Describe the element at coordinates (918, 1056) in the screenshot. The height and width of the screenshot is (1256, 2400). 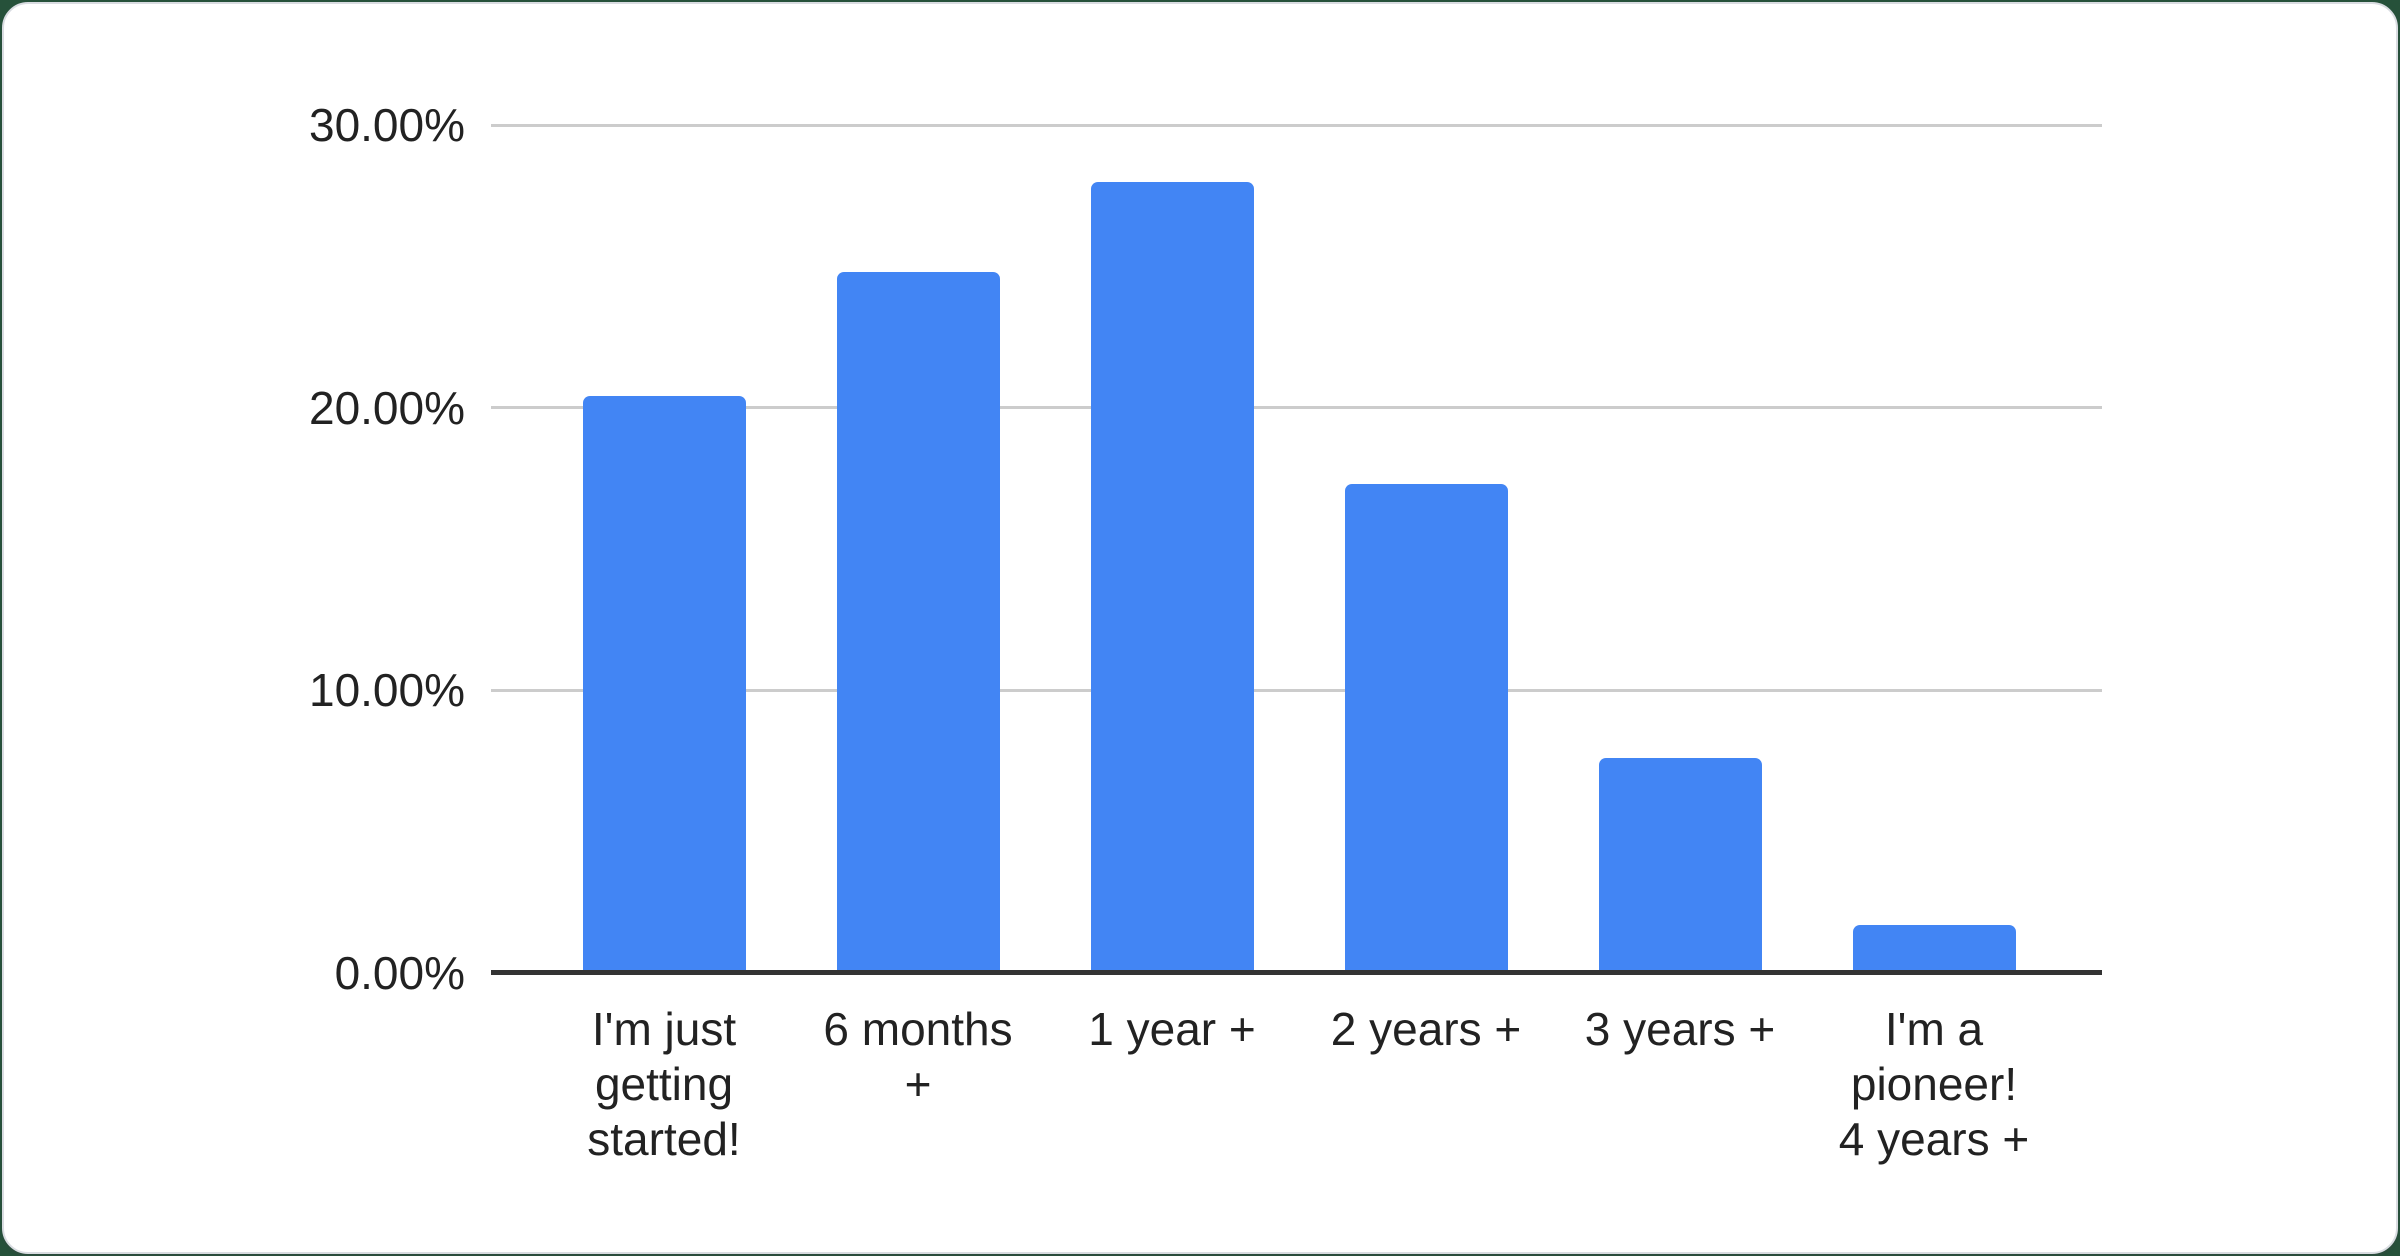
I see `x-category-label: 6 months +` at that location.